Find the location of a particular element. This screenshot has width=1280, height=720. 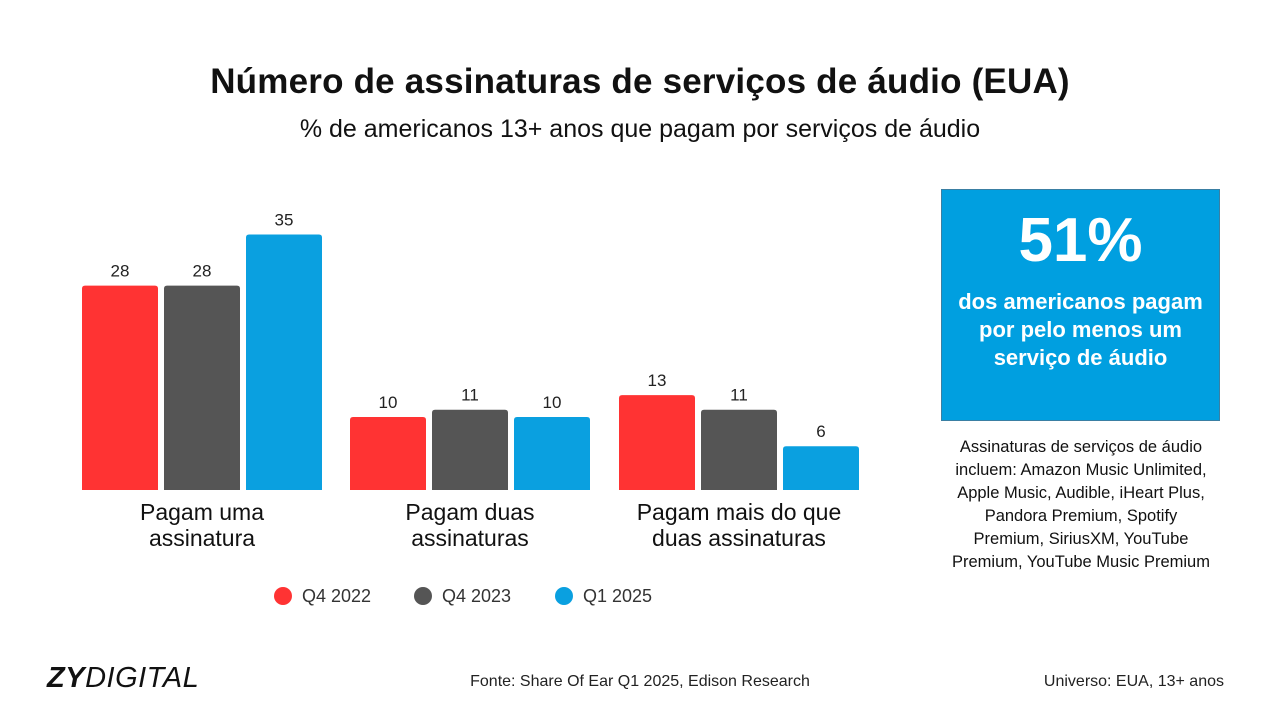

data-label: 6 is located at coordinates (820, 431).